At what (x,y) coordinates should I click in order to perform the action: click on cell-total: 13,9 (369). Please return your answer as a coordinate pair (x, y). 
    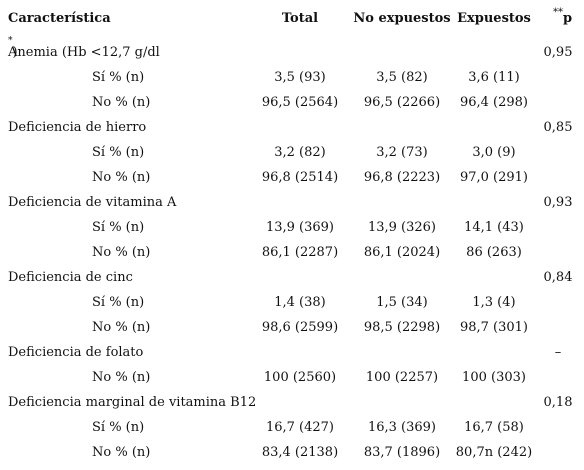
    Looking at the image, I should click on (300, 227).